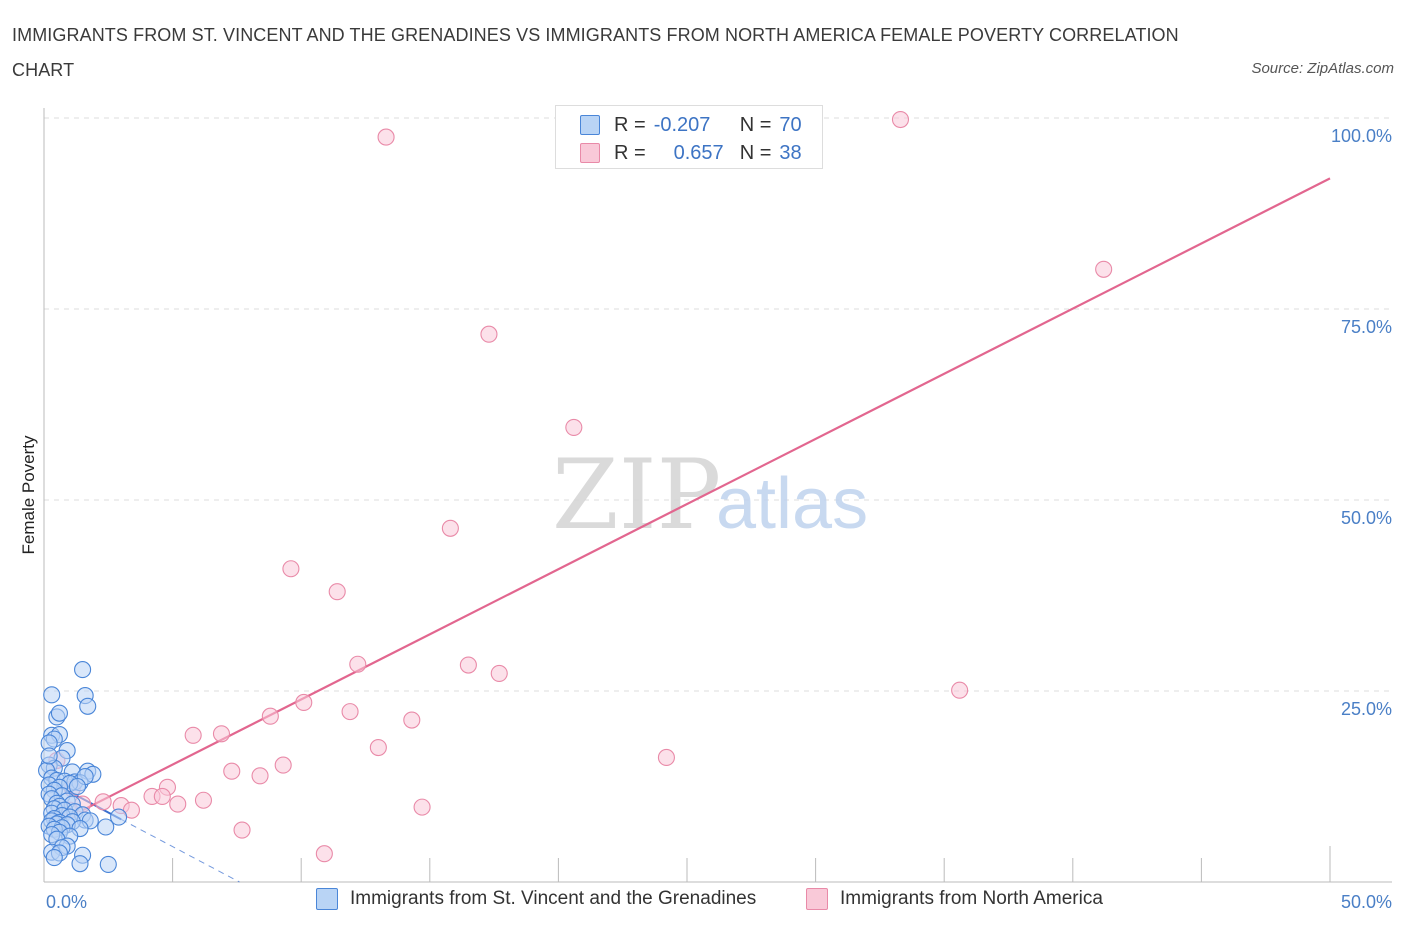 The width and height of the screenshot is (1406, 930). What do you see at coordinates (790, 152) in the screenshot?
I see `n-value: 38` at bounding box center [790, 152].